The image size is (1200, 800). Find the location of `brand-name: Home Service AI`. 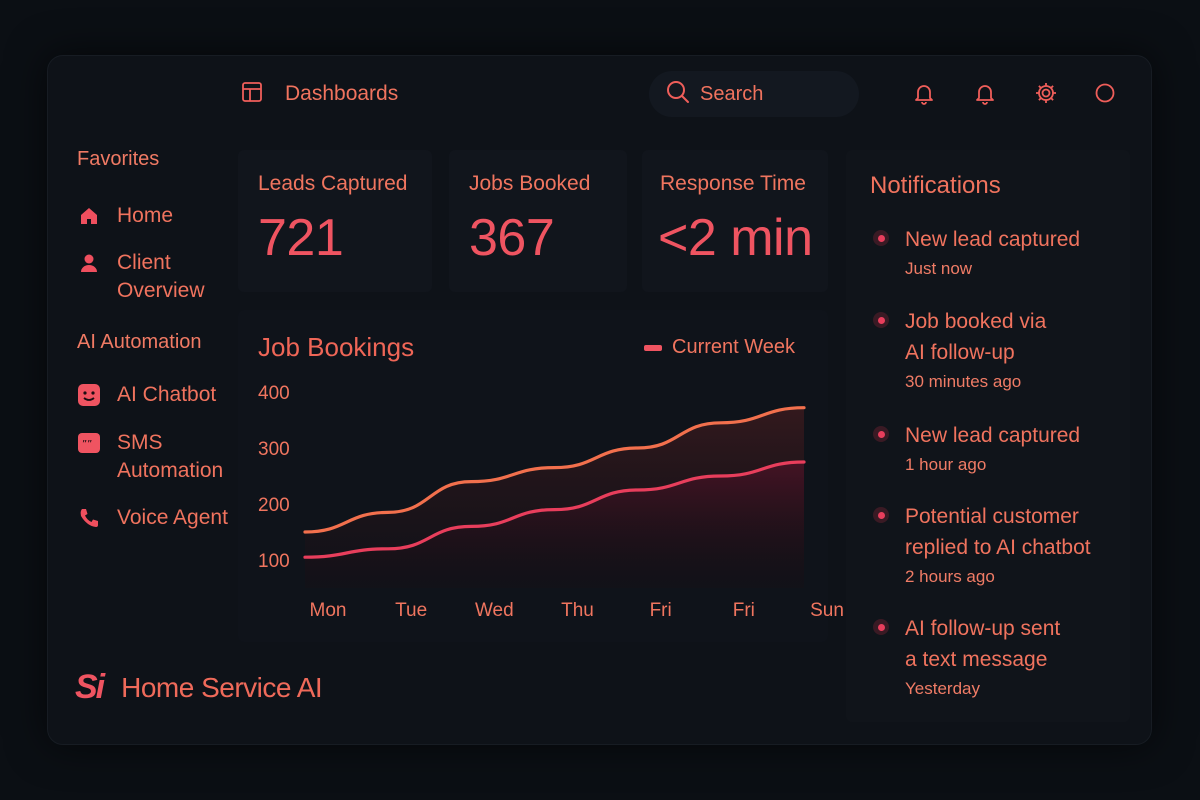

brand-name: Home Service AI is located at coordinates (222, 687).